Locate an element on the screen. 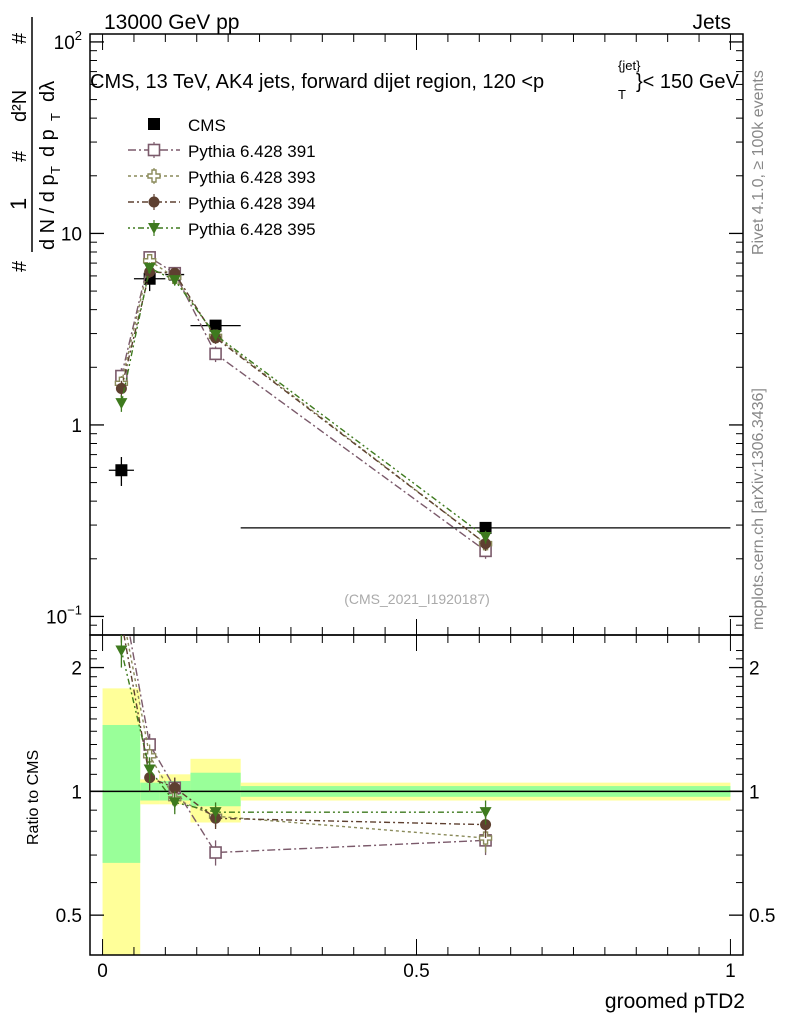  ylabel-t1: T is located at coordinates (55, 170).